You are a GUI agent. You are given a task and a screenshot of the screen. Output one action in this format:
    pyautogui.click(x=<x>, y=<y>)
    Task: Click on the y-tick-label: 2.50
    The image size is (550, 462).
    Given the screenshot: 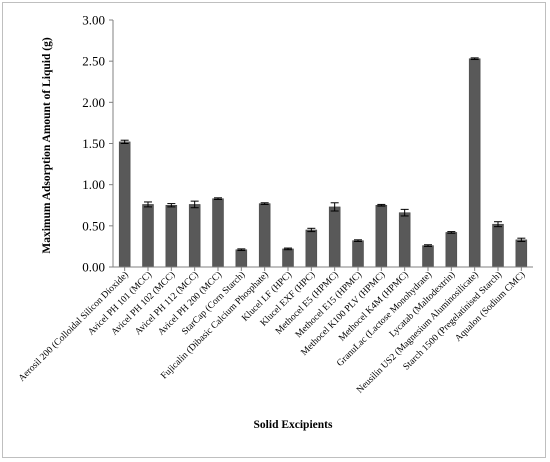 What is the action you would take?
    pyautogui.click(x=93, y=61)
    